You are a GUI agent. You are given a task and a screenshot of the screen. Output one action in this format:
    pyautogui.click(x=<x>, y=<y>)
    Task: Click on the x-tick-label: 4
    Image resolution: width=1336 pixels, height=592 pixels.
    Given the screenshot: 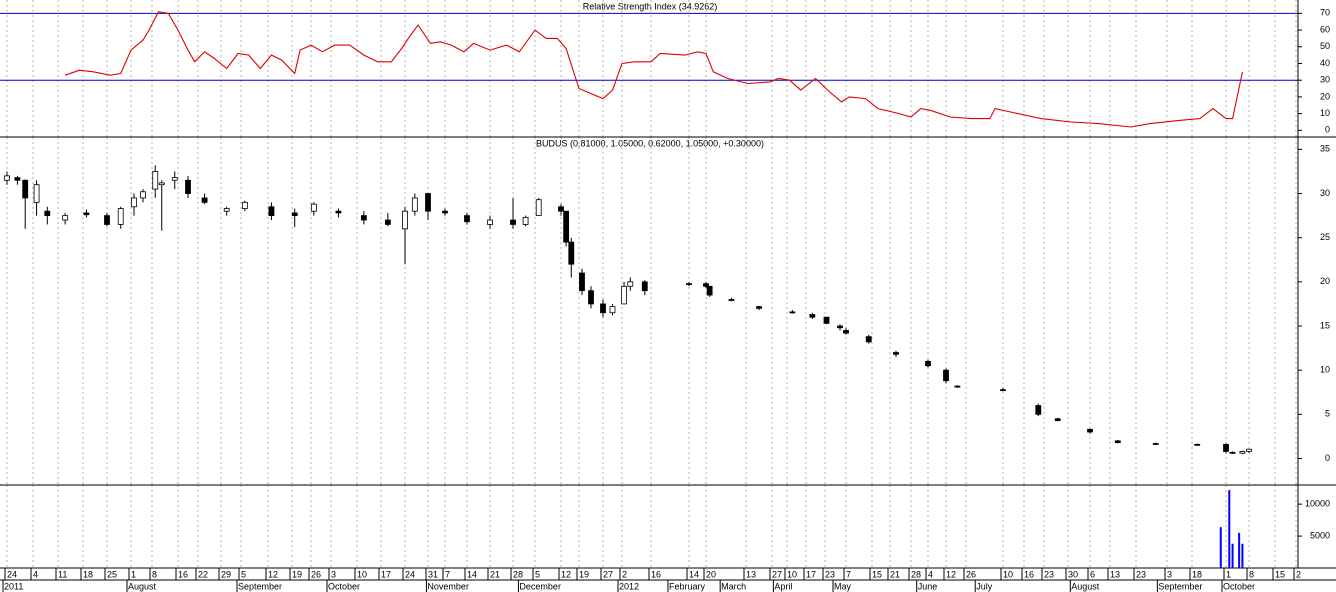 What is the action you would take?
    pyautogui.click(x=35, y=574)
    